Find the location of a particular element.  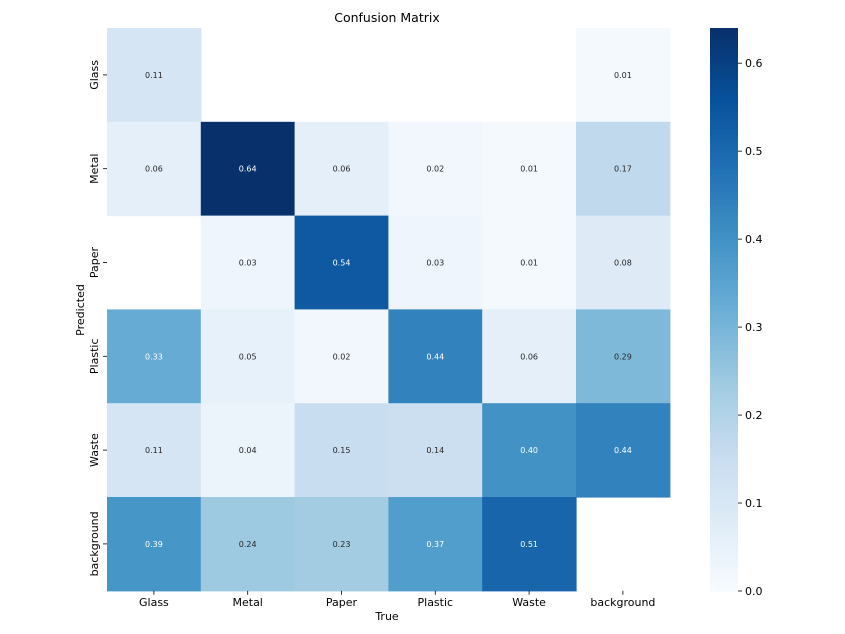

cell-value-label: 0.40 is located at coordinates (529, 450).